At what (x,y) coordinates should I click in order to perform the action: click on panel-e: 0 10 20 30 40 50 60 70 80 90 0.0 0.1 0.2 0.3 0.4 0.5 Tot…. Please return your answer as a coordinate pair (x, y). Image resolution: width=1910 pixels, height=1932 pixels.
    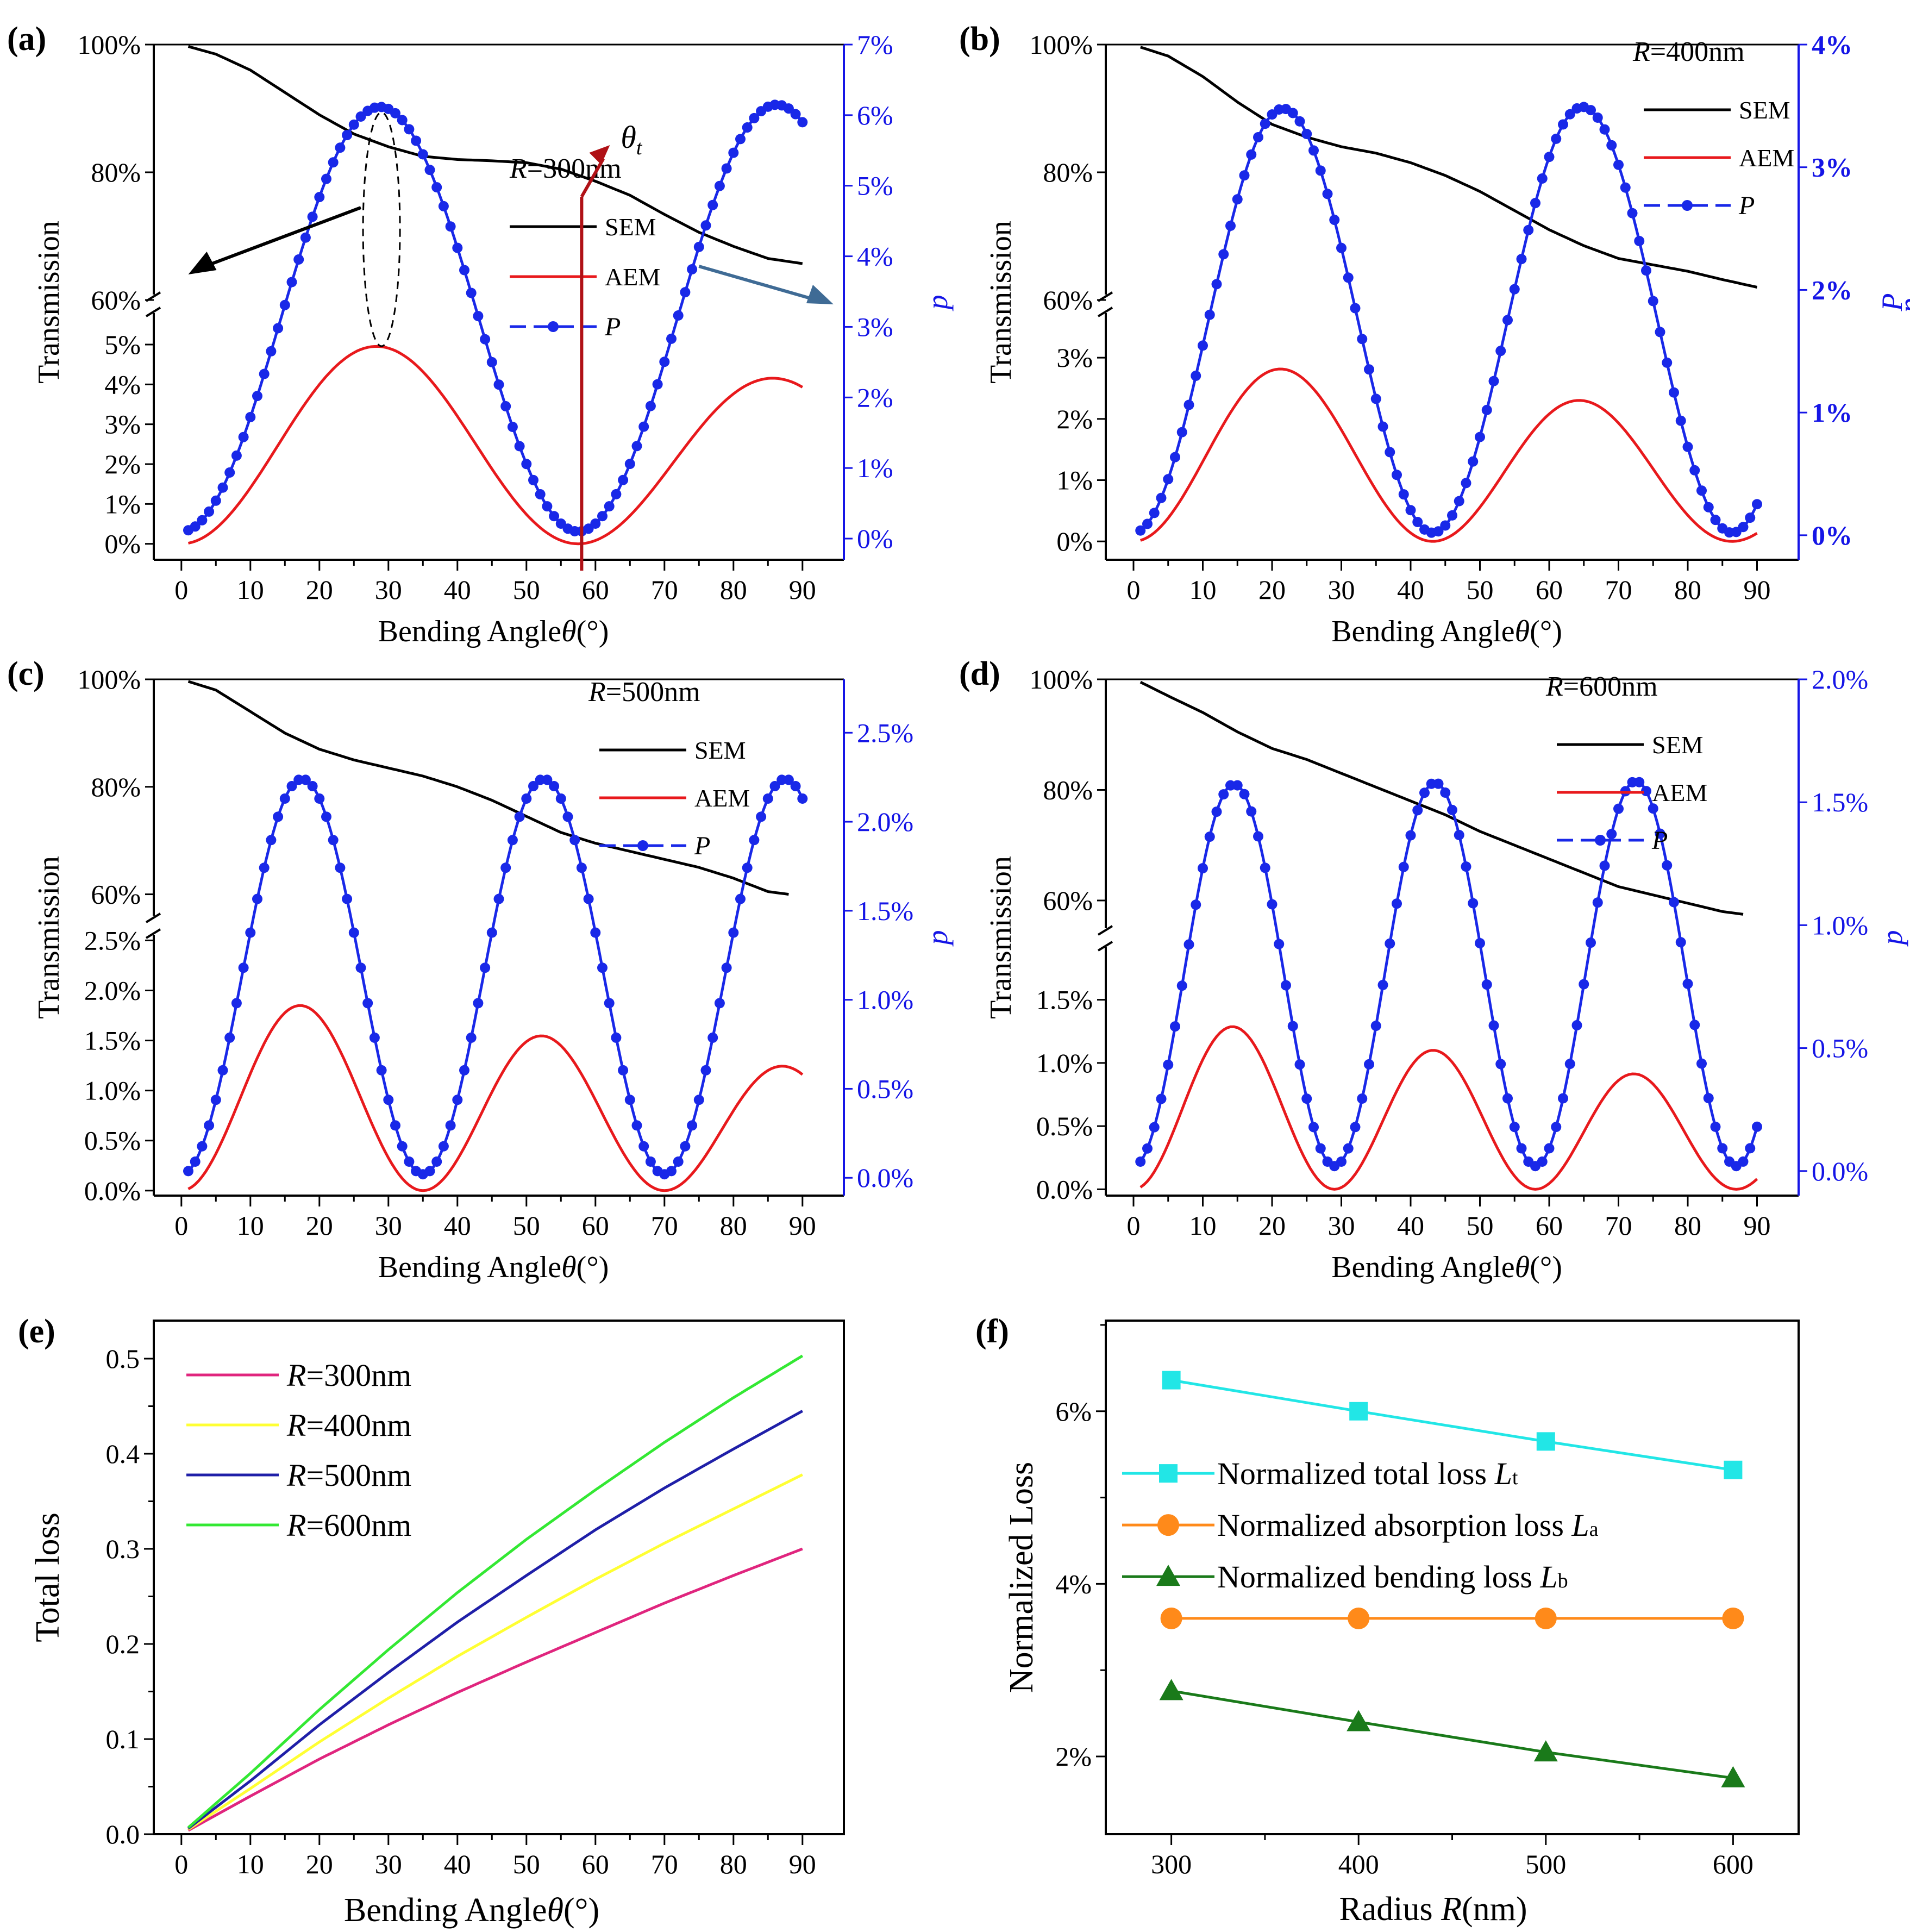
    Looking at the image, I should click on (432, 1621).